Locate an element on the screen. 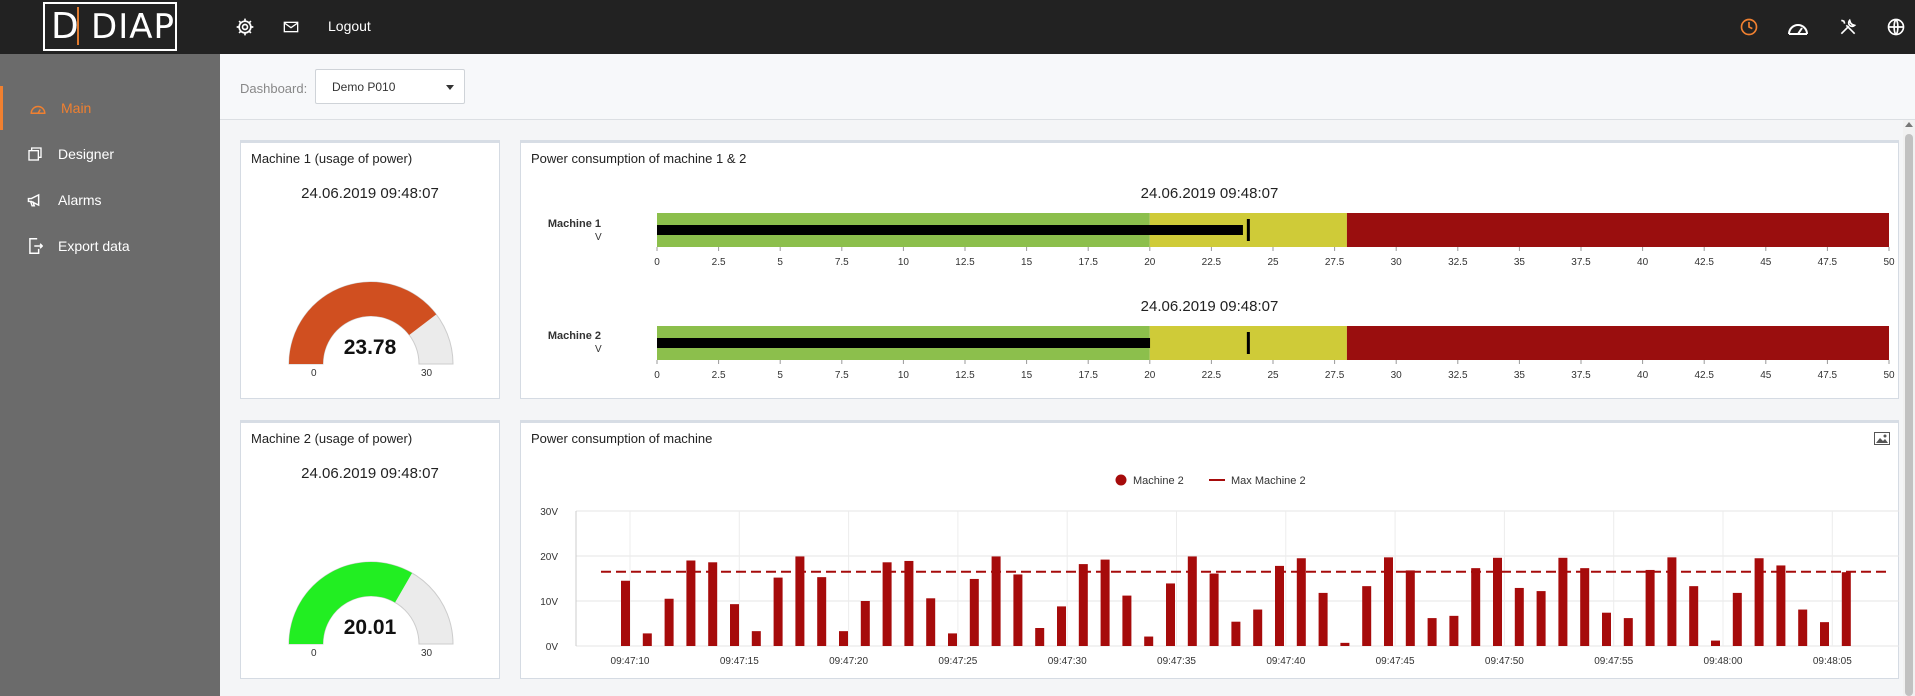  bullet-date-machine-1: 24.06.2019 09:48:07 is located at coordinates (1209, 193).